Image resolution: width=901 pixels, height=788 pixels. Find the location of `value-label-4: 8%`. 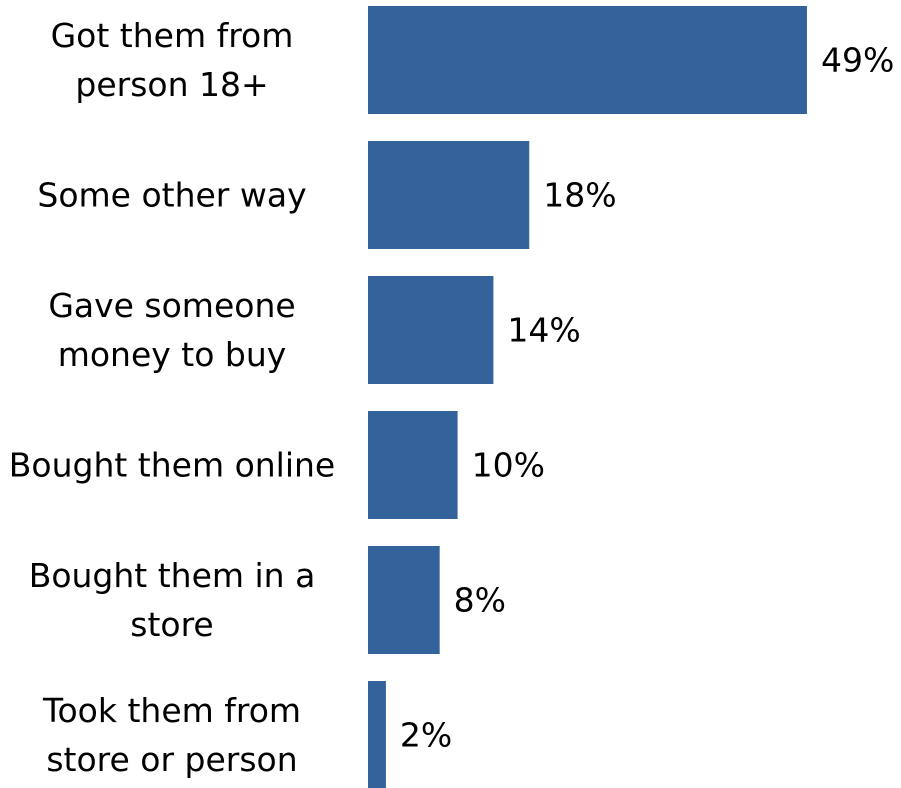

value-label-4: 8% is located at coordinates (480, 600).